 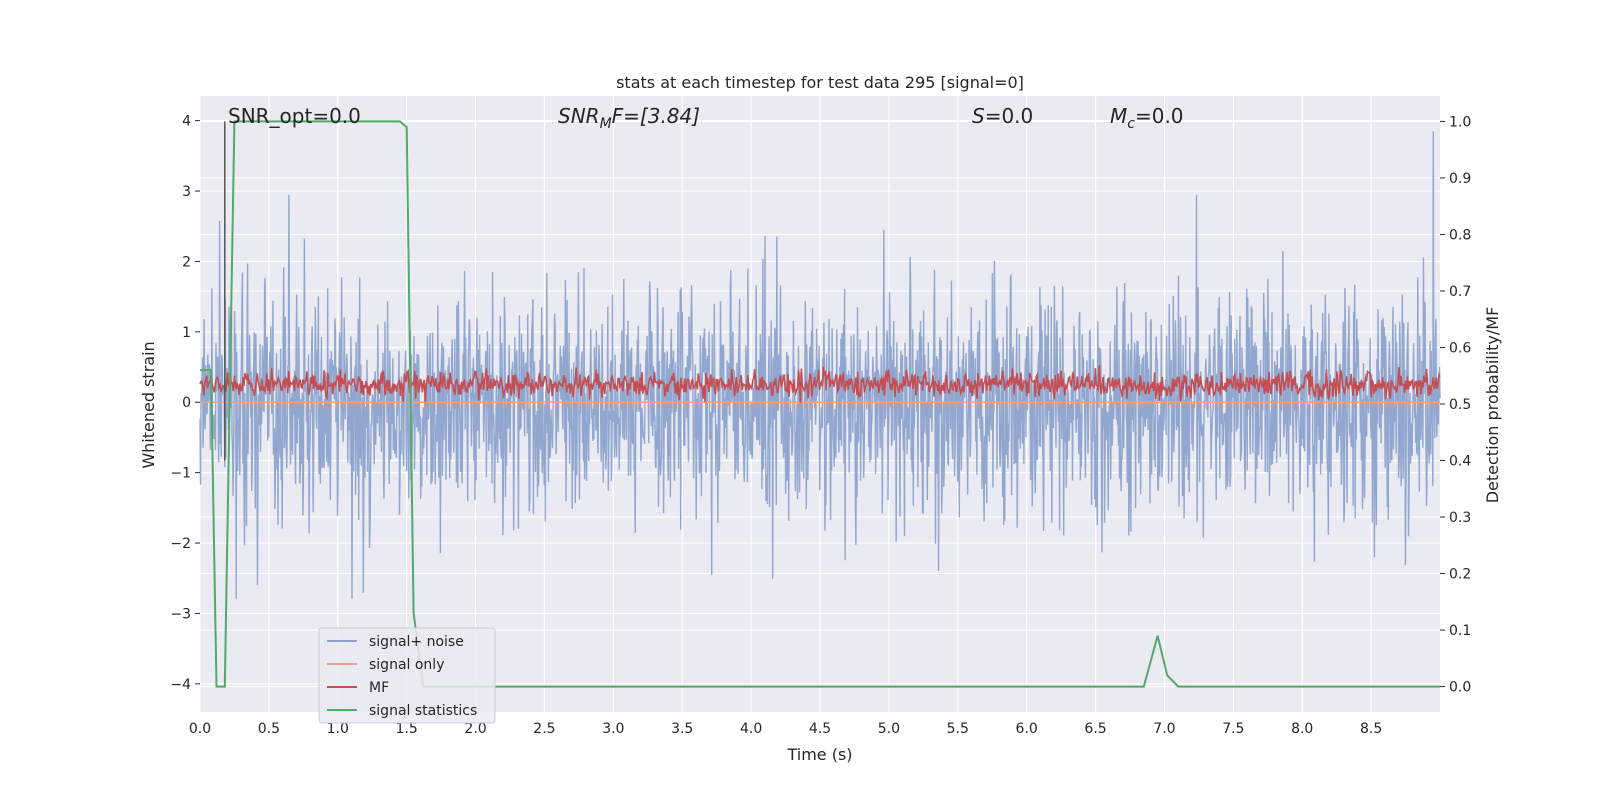 I want to click on x-tick-label: 3.5, so click(x=682, y=729).